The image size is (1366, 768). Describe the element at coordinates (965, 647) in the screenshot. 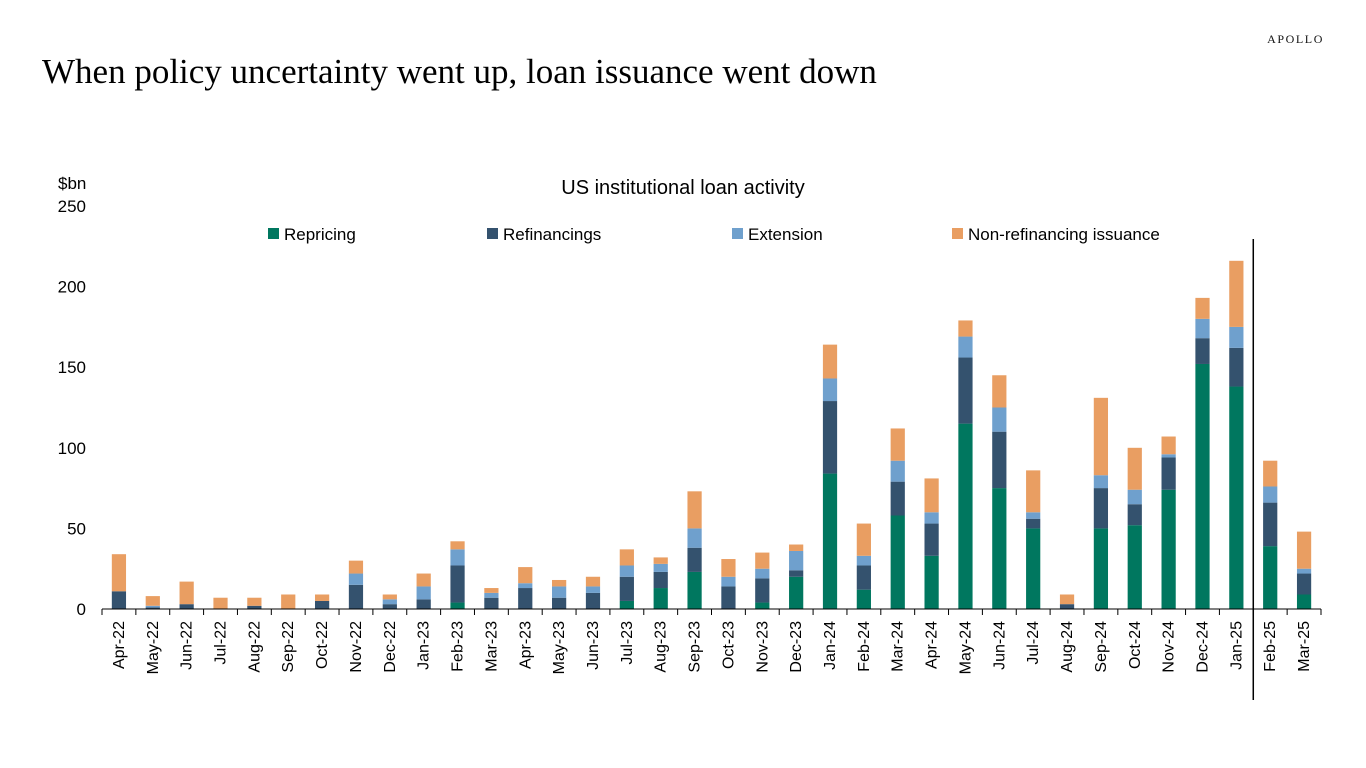

I see `x-tick-label: May-24` at that location.